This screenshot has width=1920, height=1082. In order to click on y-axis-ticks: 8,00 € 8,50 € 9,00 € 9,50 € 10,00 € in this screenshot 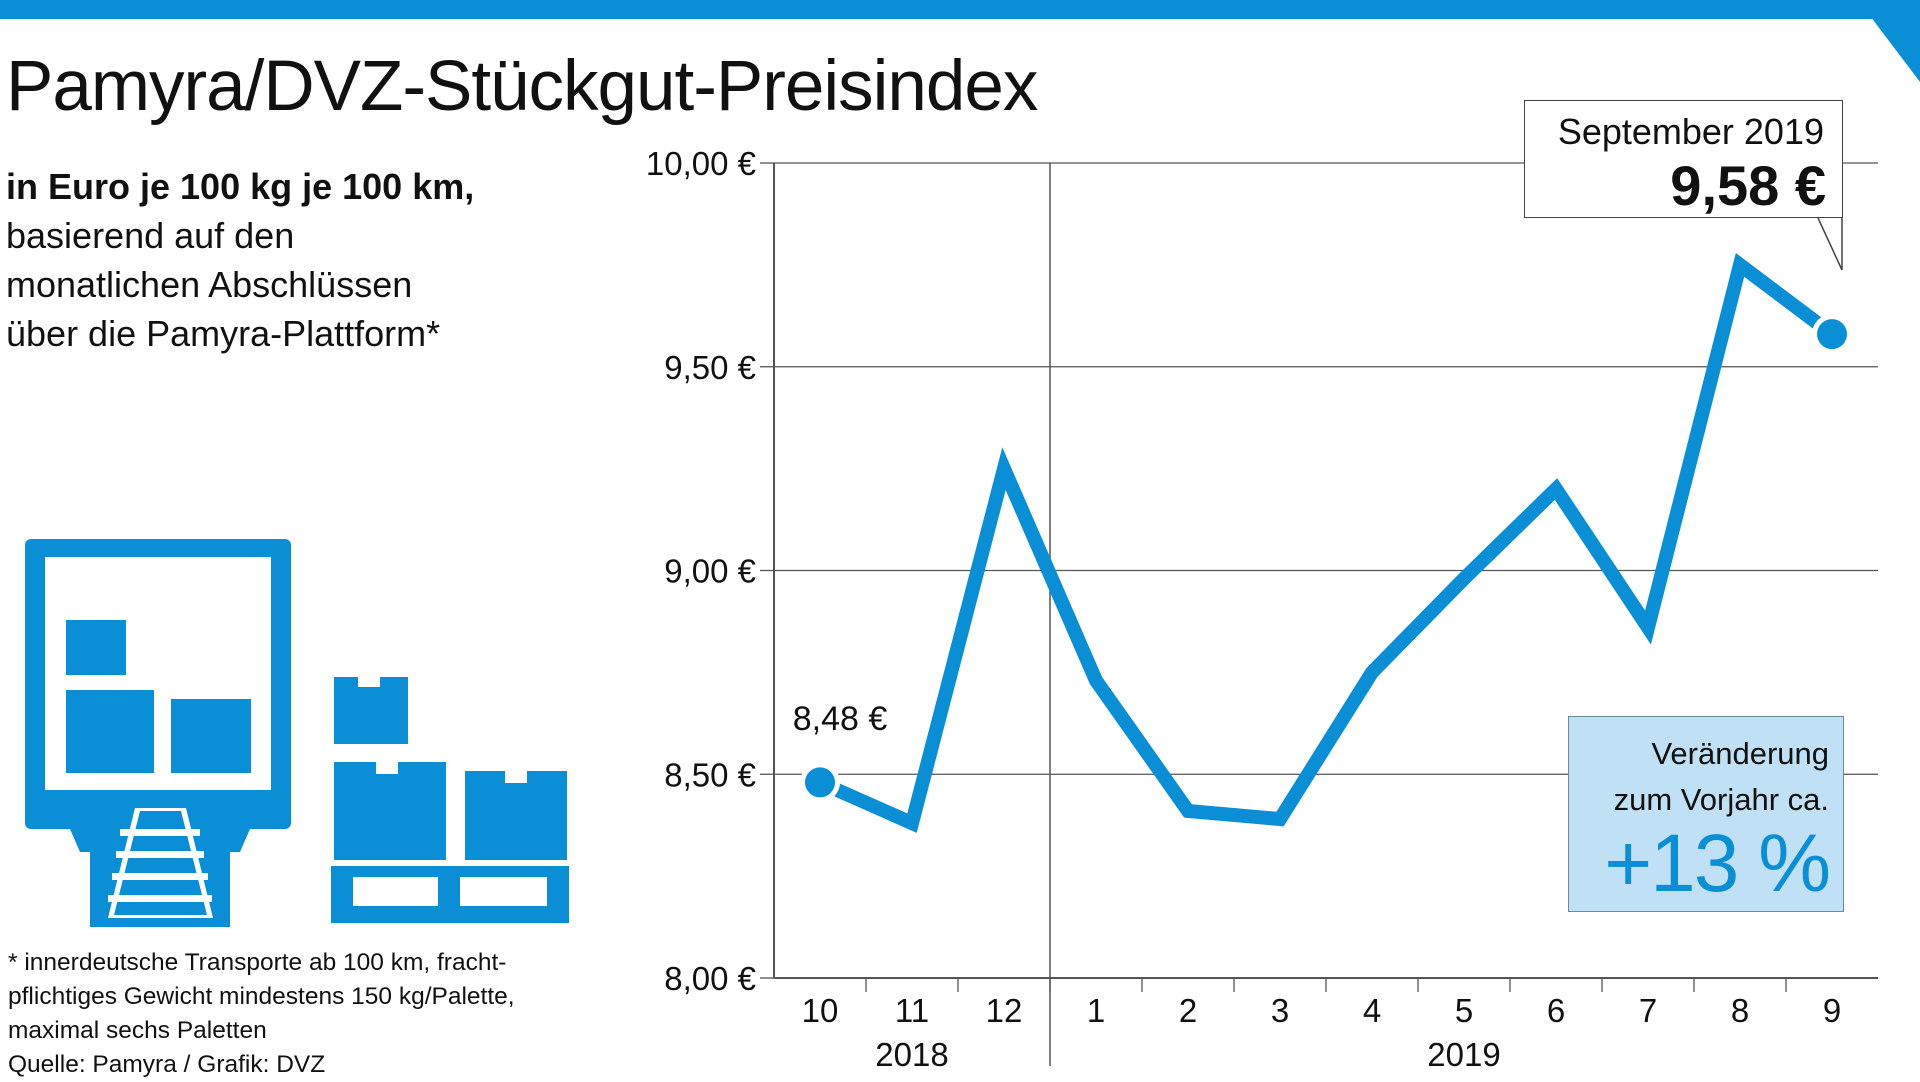, I will do `click(701, 571)`.